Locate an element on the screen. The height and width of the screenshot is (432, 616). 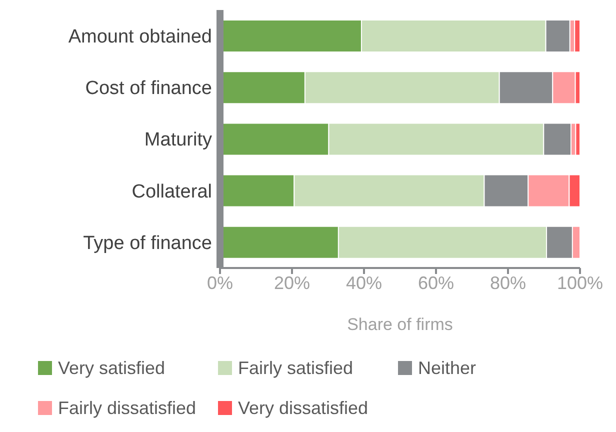
x-tick-label: 60% is located at coordinates (436, 282).